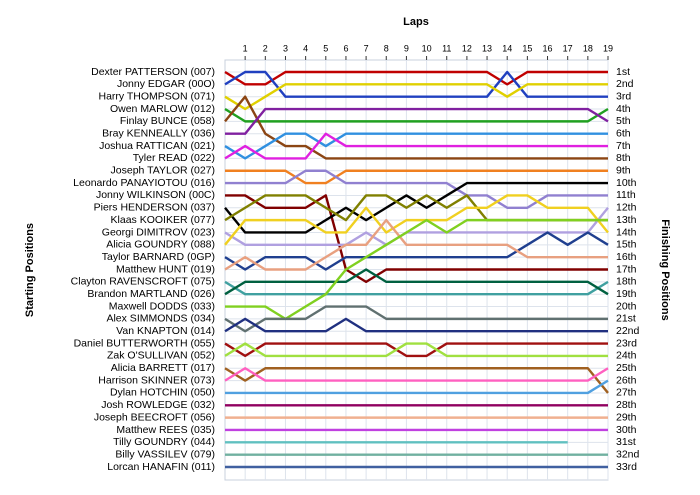 This screenshot has width=700, height=495. What do you see at coordinates (174, 158) in the screenshot?
I see `driver-label: Tyler READ (022)` at bounding box center [174, 158].